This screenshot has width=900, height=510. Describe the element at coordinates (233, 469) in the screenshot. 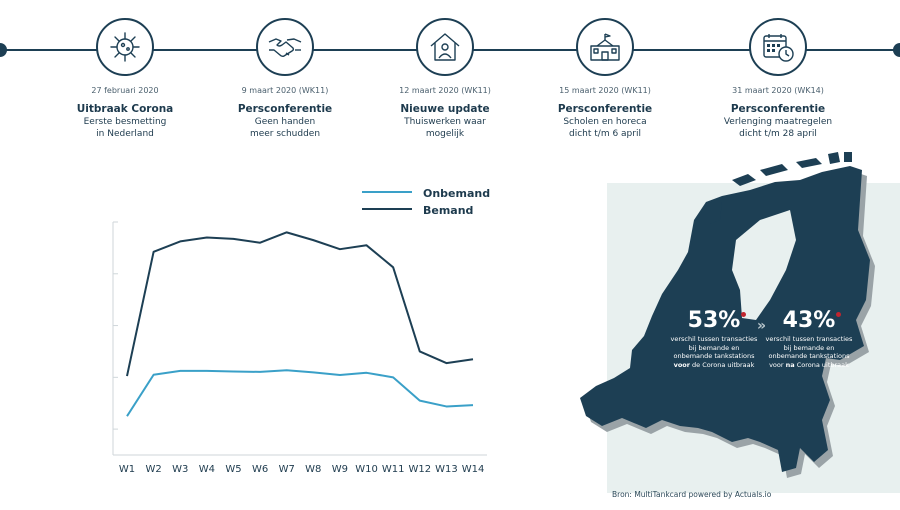

I see `x-tick-label-w5: W5` at that location.